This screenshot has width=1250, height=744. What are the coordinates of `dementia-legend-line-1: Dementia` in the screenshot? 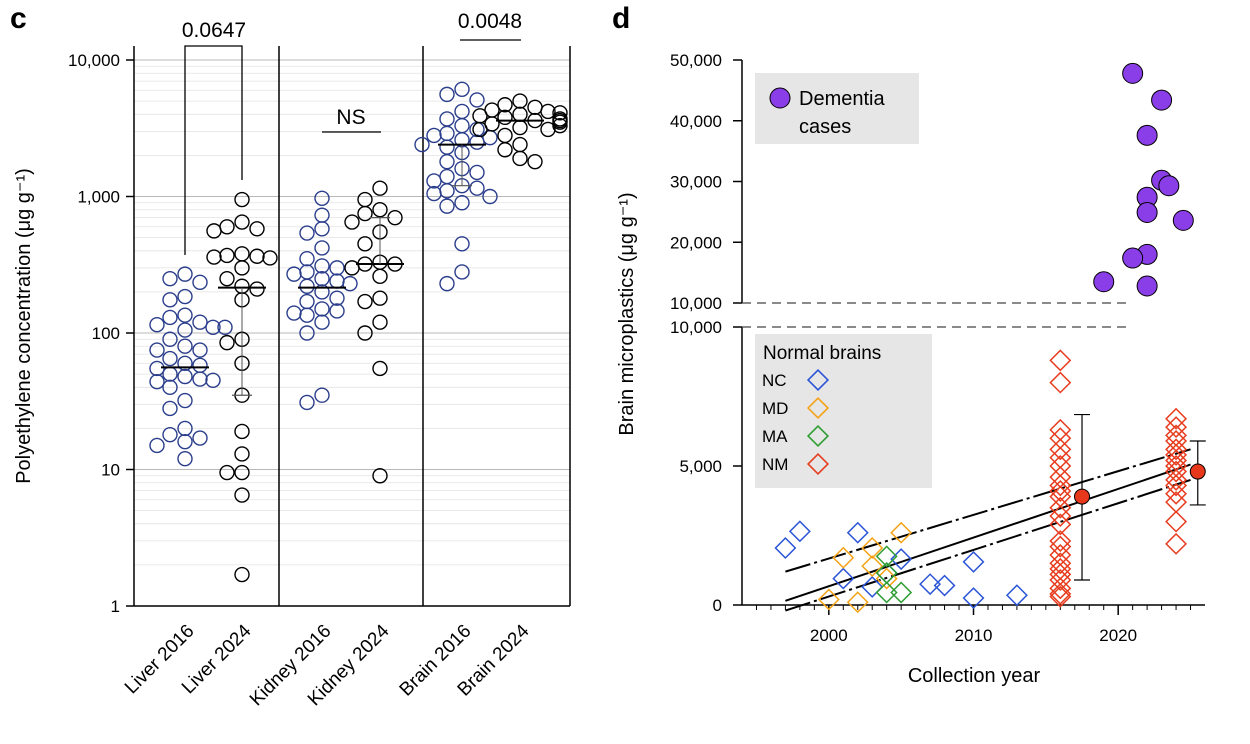 It's located at (842, 99).